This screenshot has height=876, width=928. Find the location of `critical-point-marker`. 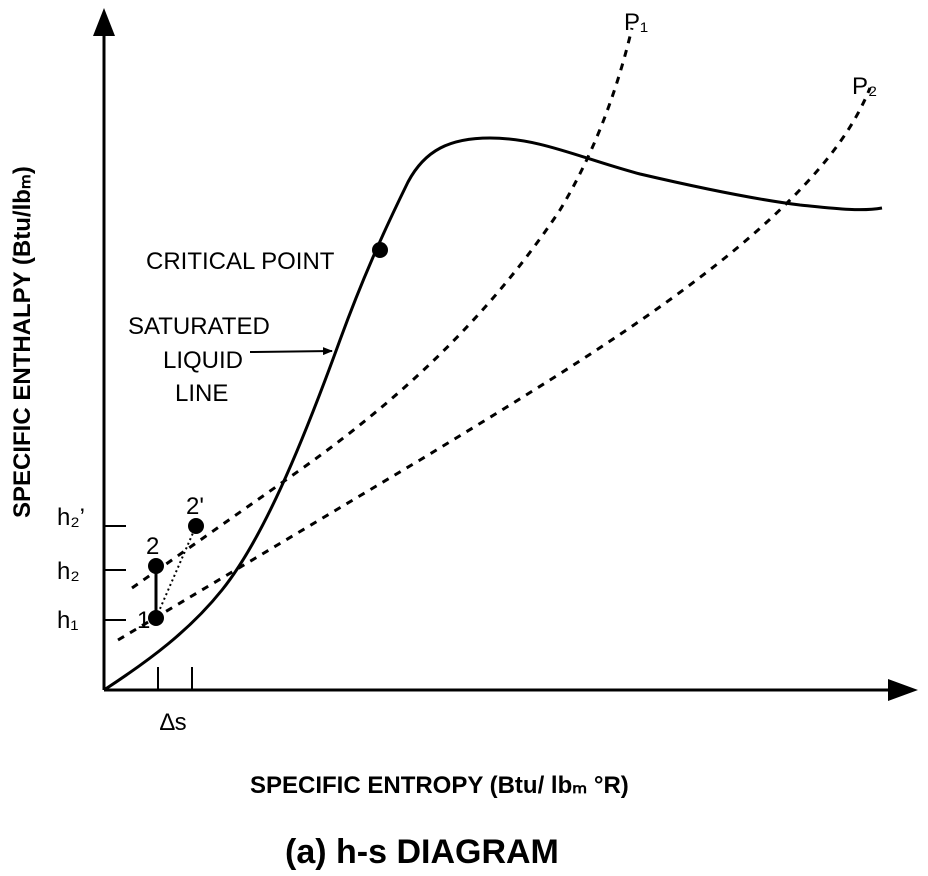

critical-point-marker is located at coordinates (380, 250).